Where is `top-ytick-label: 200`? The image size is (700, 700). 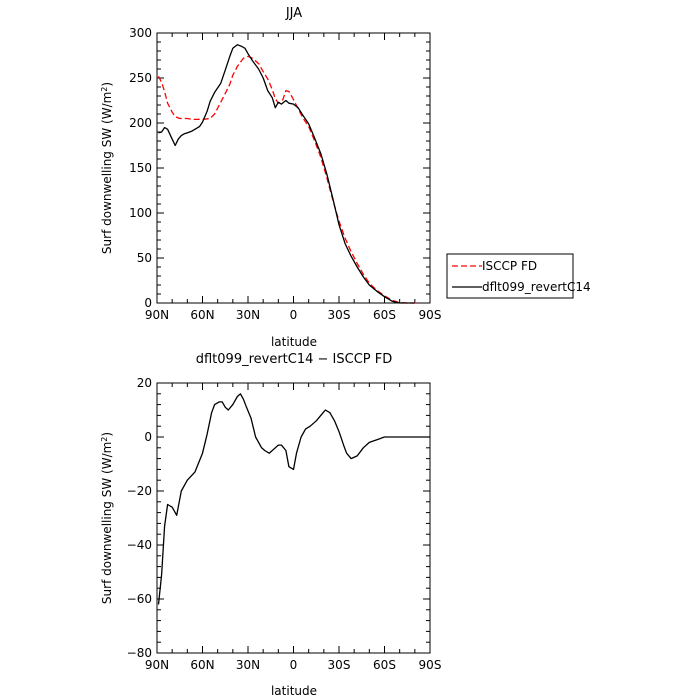
top-ytick-label: 200 is located at coordinates (140, 123).